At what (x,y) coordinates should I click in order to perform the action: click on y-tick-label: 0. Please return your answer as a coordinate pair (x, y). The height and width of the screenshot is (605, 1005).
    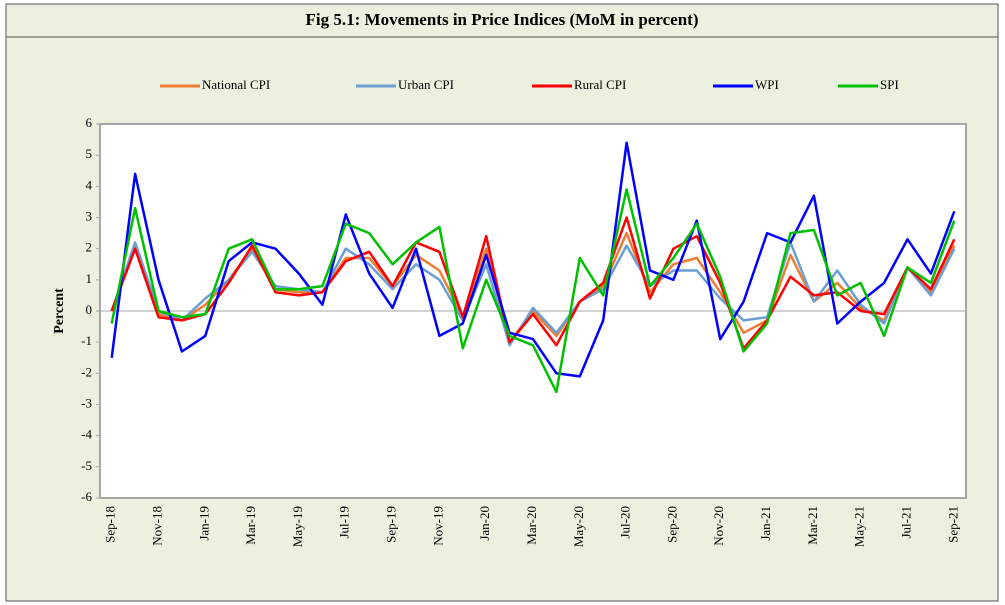
    Looking at the image, I should click on (89, 309).